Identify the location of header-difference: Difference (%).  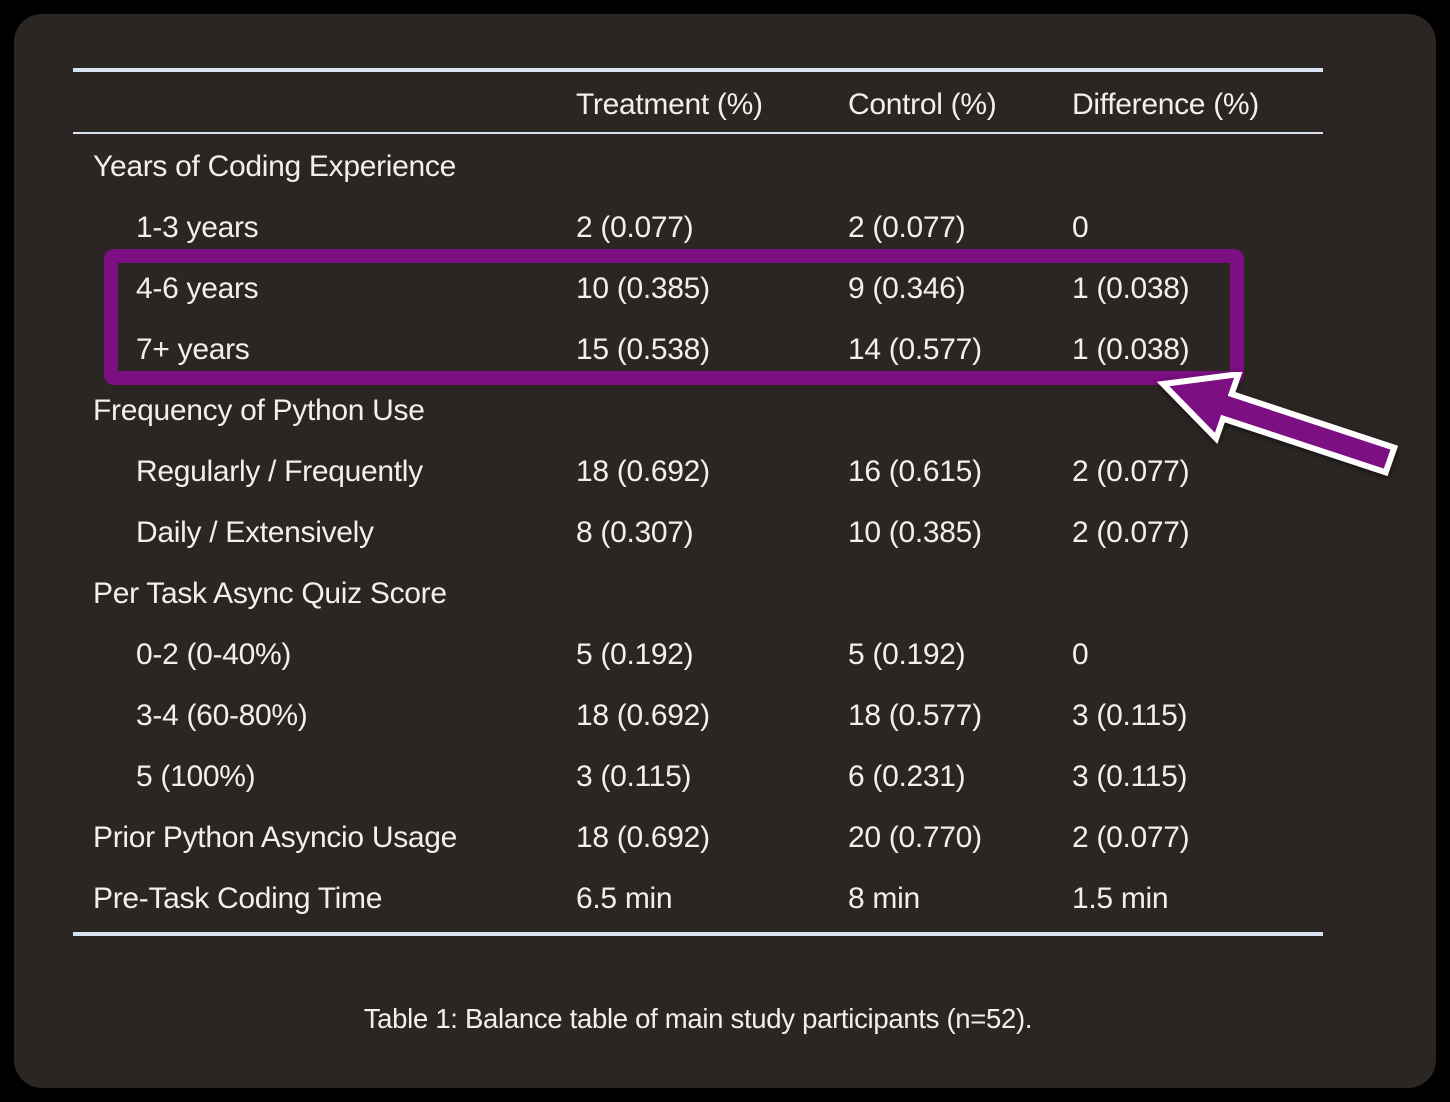
(1165, 104).